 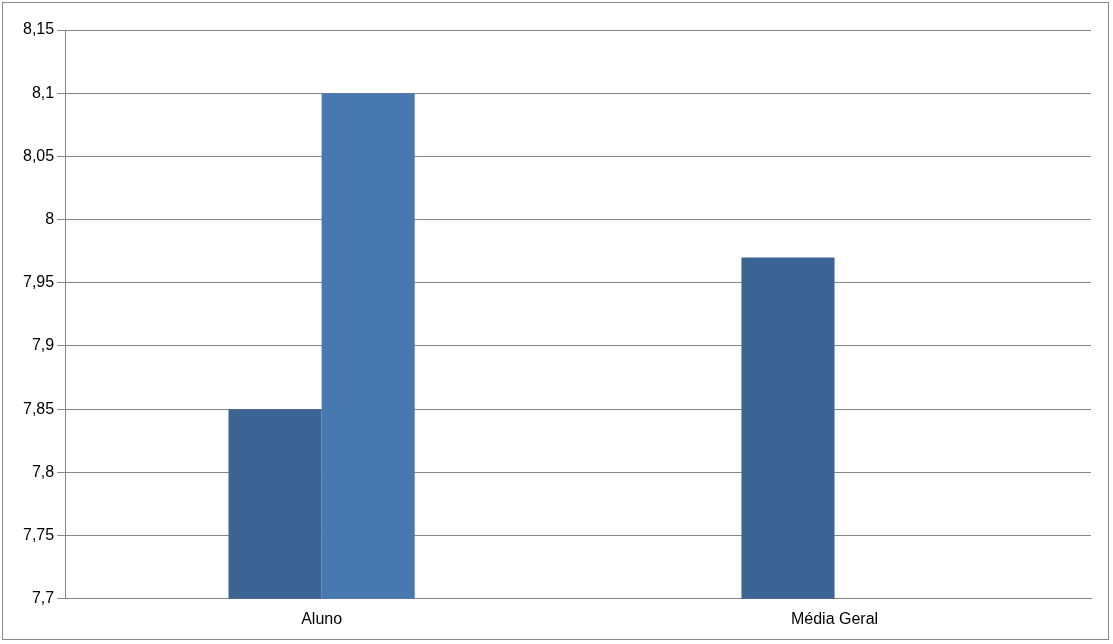 I want to click on y-tick-label: 7,9, so click(x=43, y=345).